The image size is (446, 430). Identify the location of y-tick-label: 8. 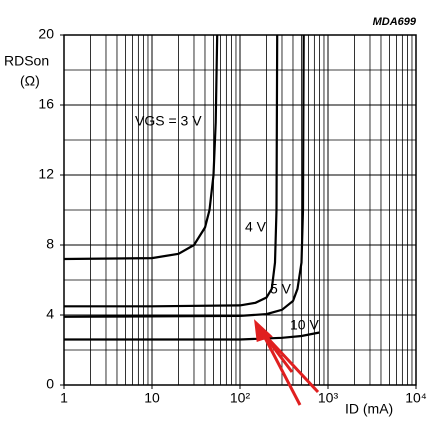
(50, 244).